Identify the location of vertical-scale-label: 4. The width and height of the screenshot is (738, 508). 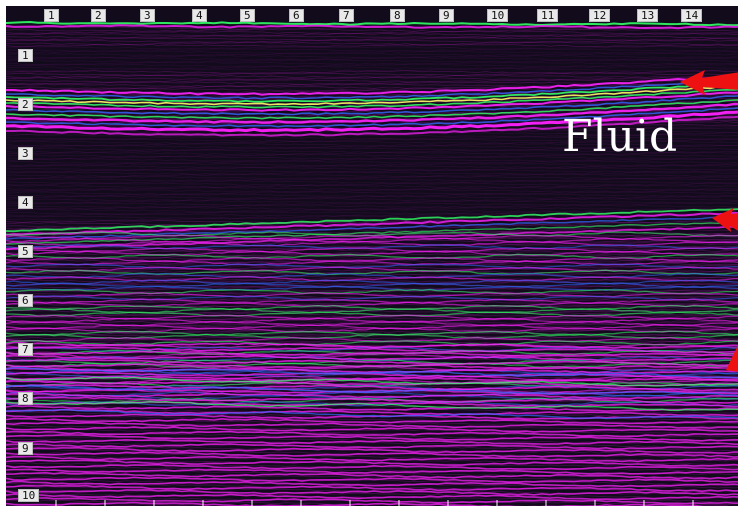
(25, 202).